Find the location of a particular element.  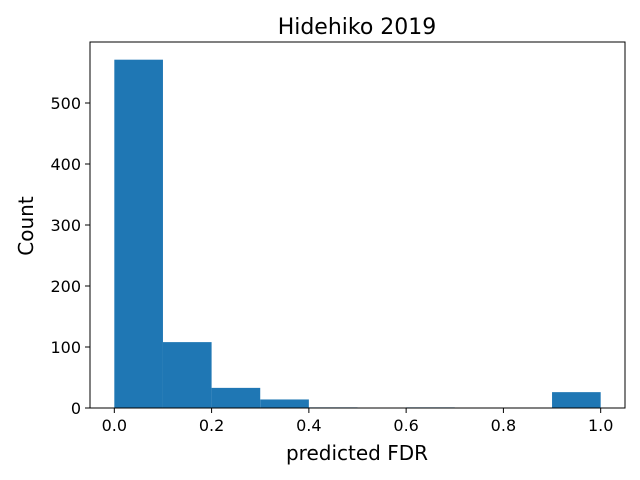

y-tick-label: 500 is located at coordinates (65, 103).